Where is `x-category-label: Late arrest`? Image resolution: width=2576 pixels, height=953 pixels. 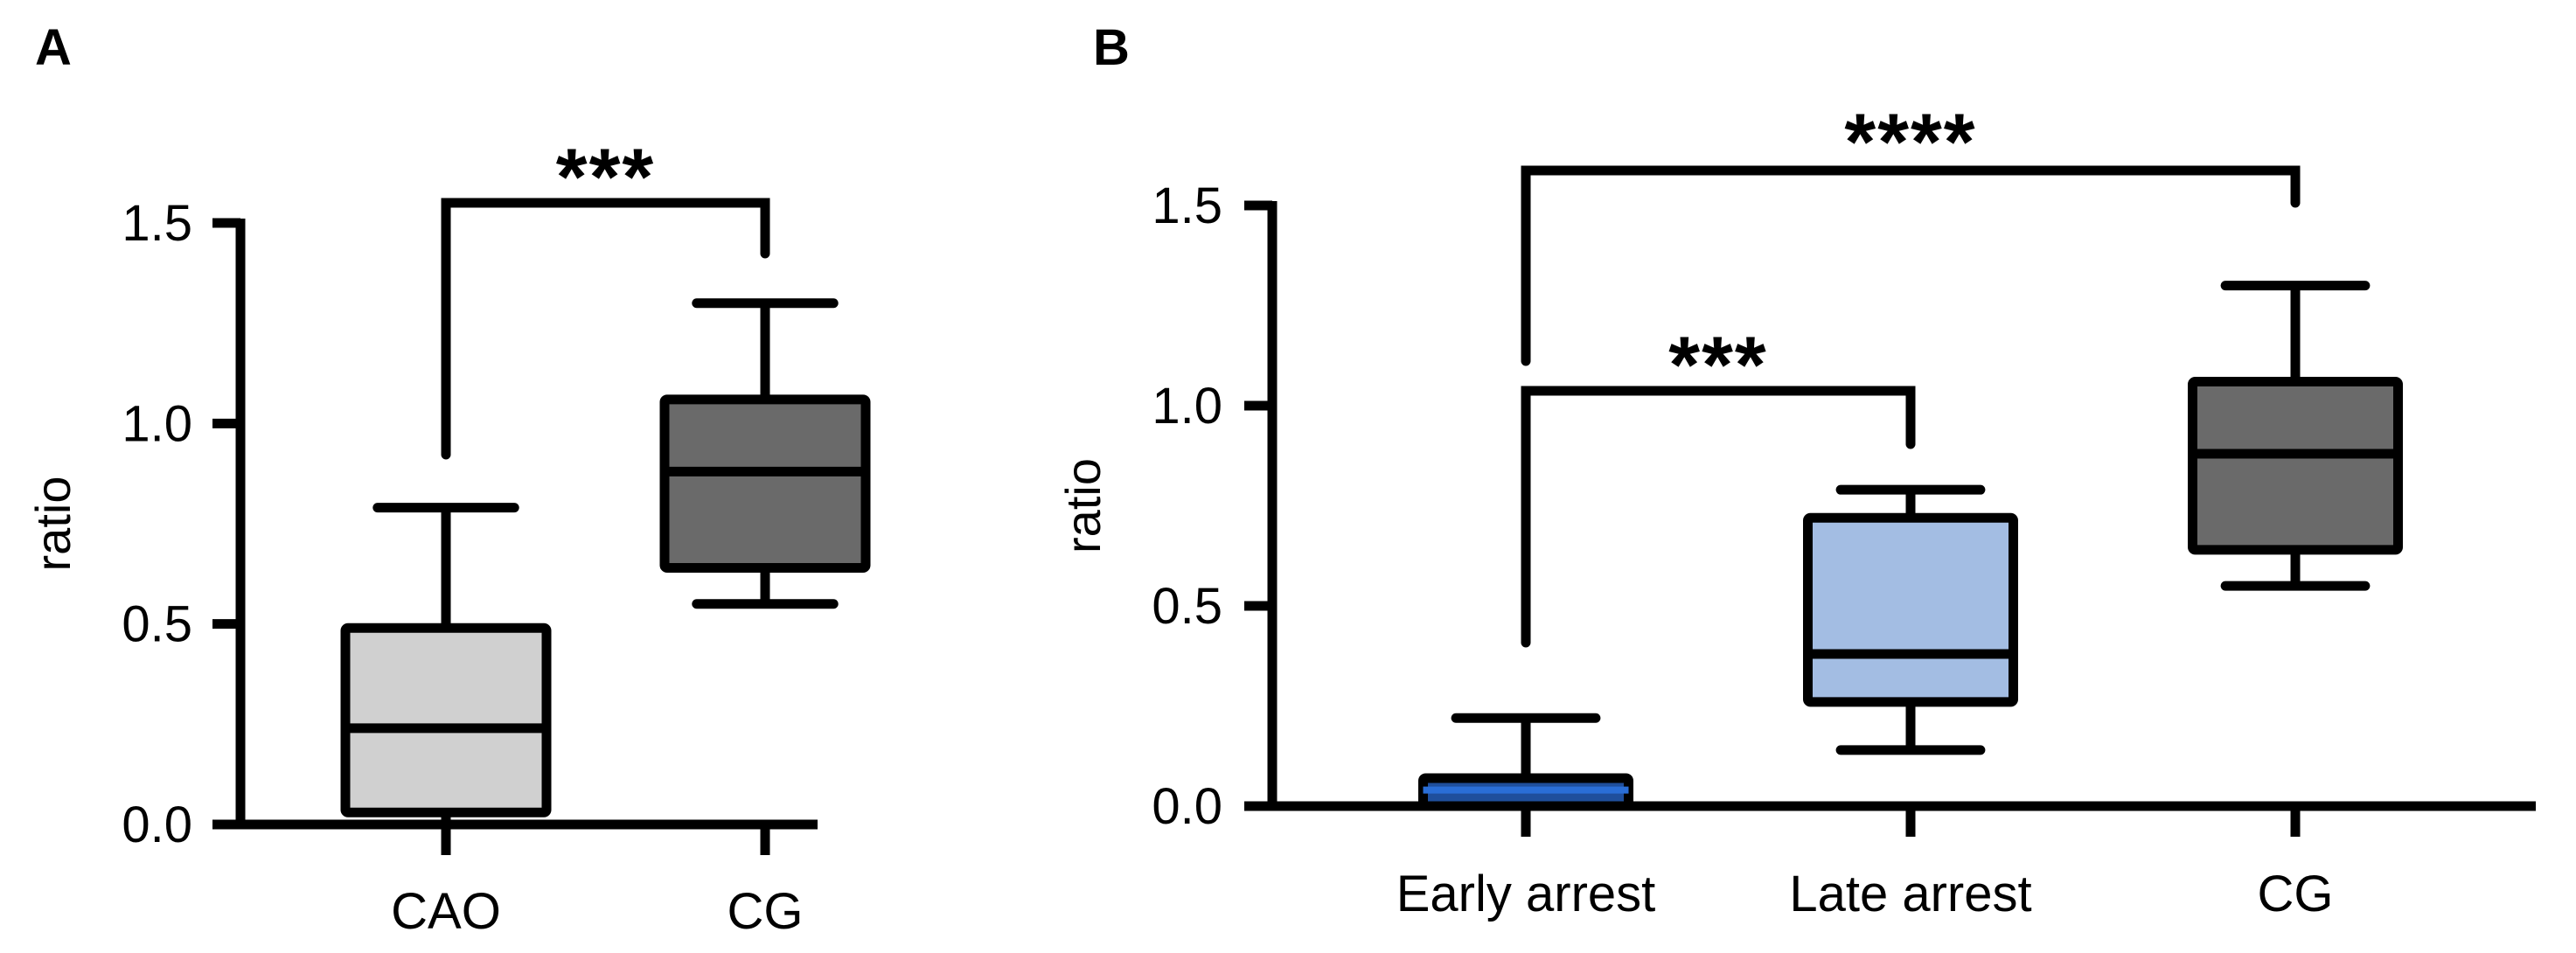
x-category-label: Late arrest is located at coordinates (1910, 894).